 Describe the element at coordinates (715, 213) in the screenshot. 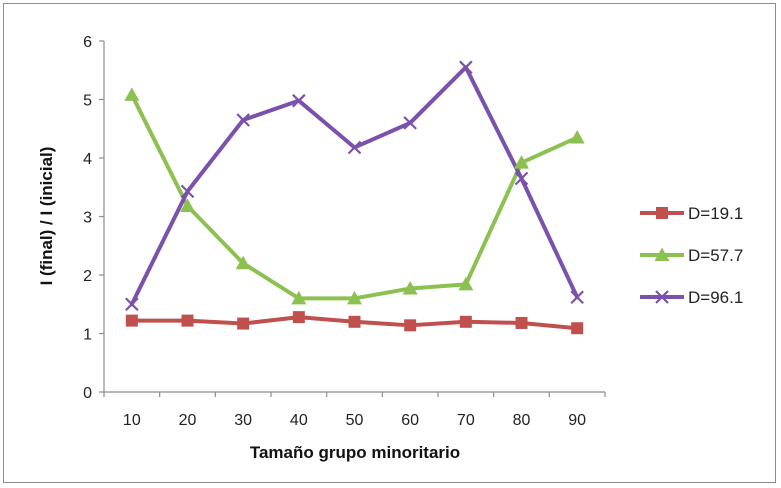

I see `legend-label: D=19.1` at that location.